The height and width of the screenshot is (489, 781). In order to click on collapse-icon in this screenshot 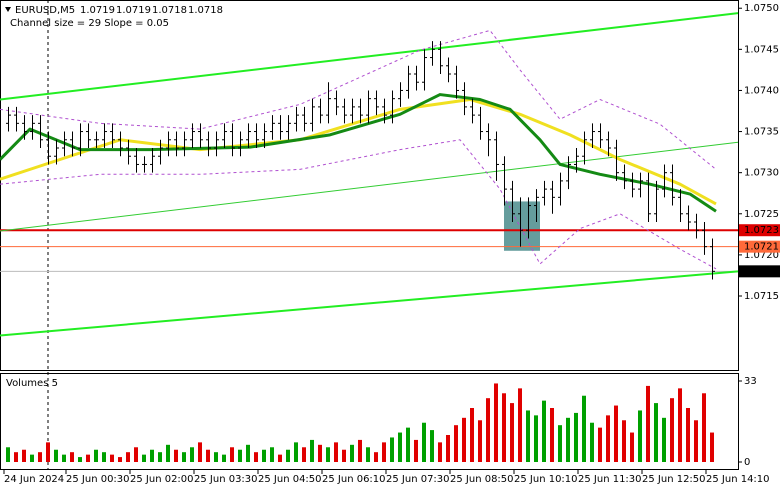, I will do `click(8, 9)`.